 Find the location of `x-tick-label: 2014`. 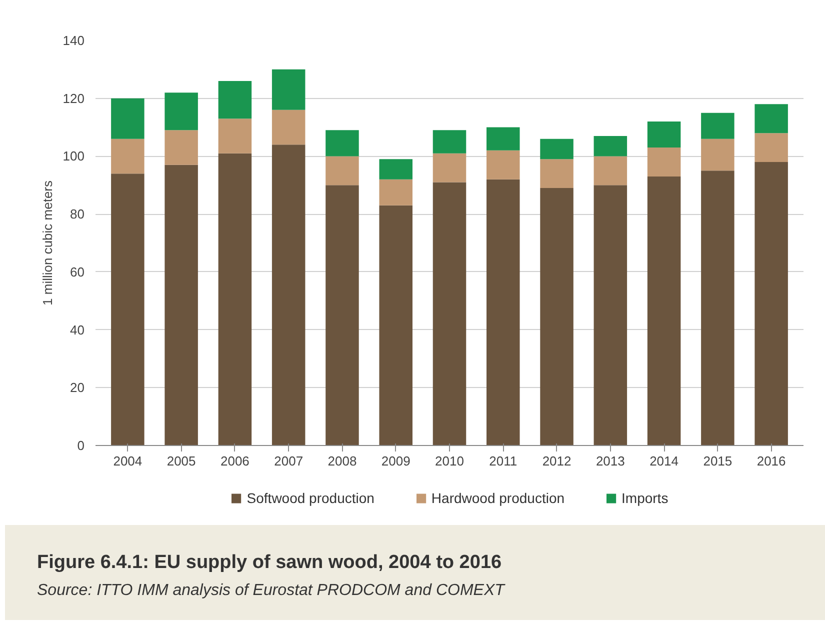

x-tick-label: 2014 is located at coordinates (664, 461).